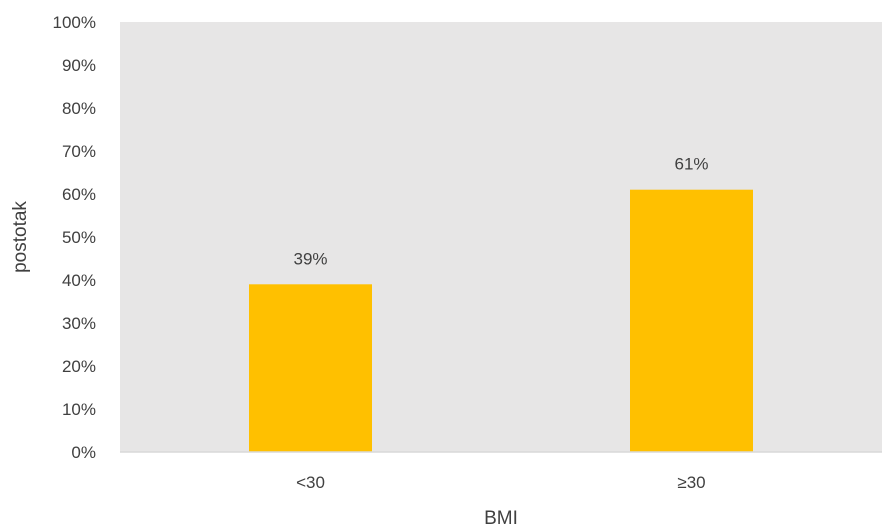 This screenshot has width=887, height=528. Describe the element at coordinates (83, 452) in the screenshot. I see `y-tick-label: 0%` at that location.